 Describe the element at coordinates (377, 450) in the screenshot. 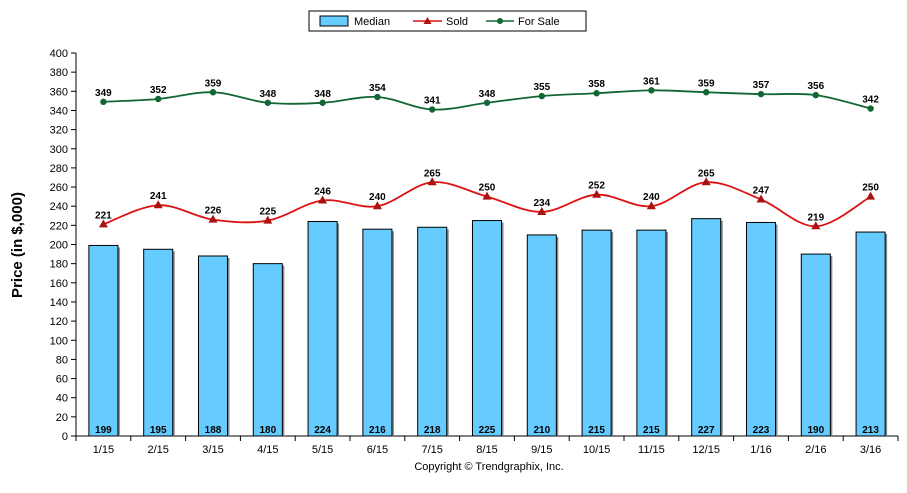

I see `x-tick-label: 6/15` at that location.